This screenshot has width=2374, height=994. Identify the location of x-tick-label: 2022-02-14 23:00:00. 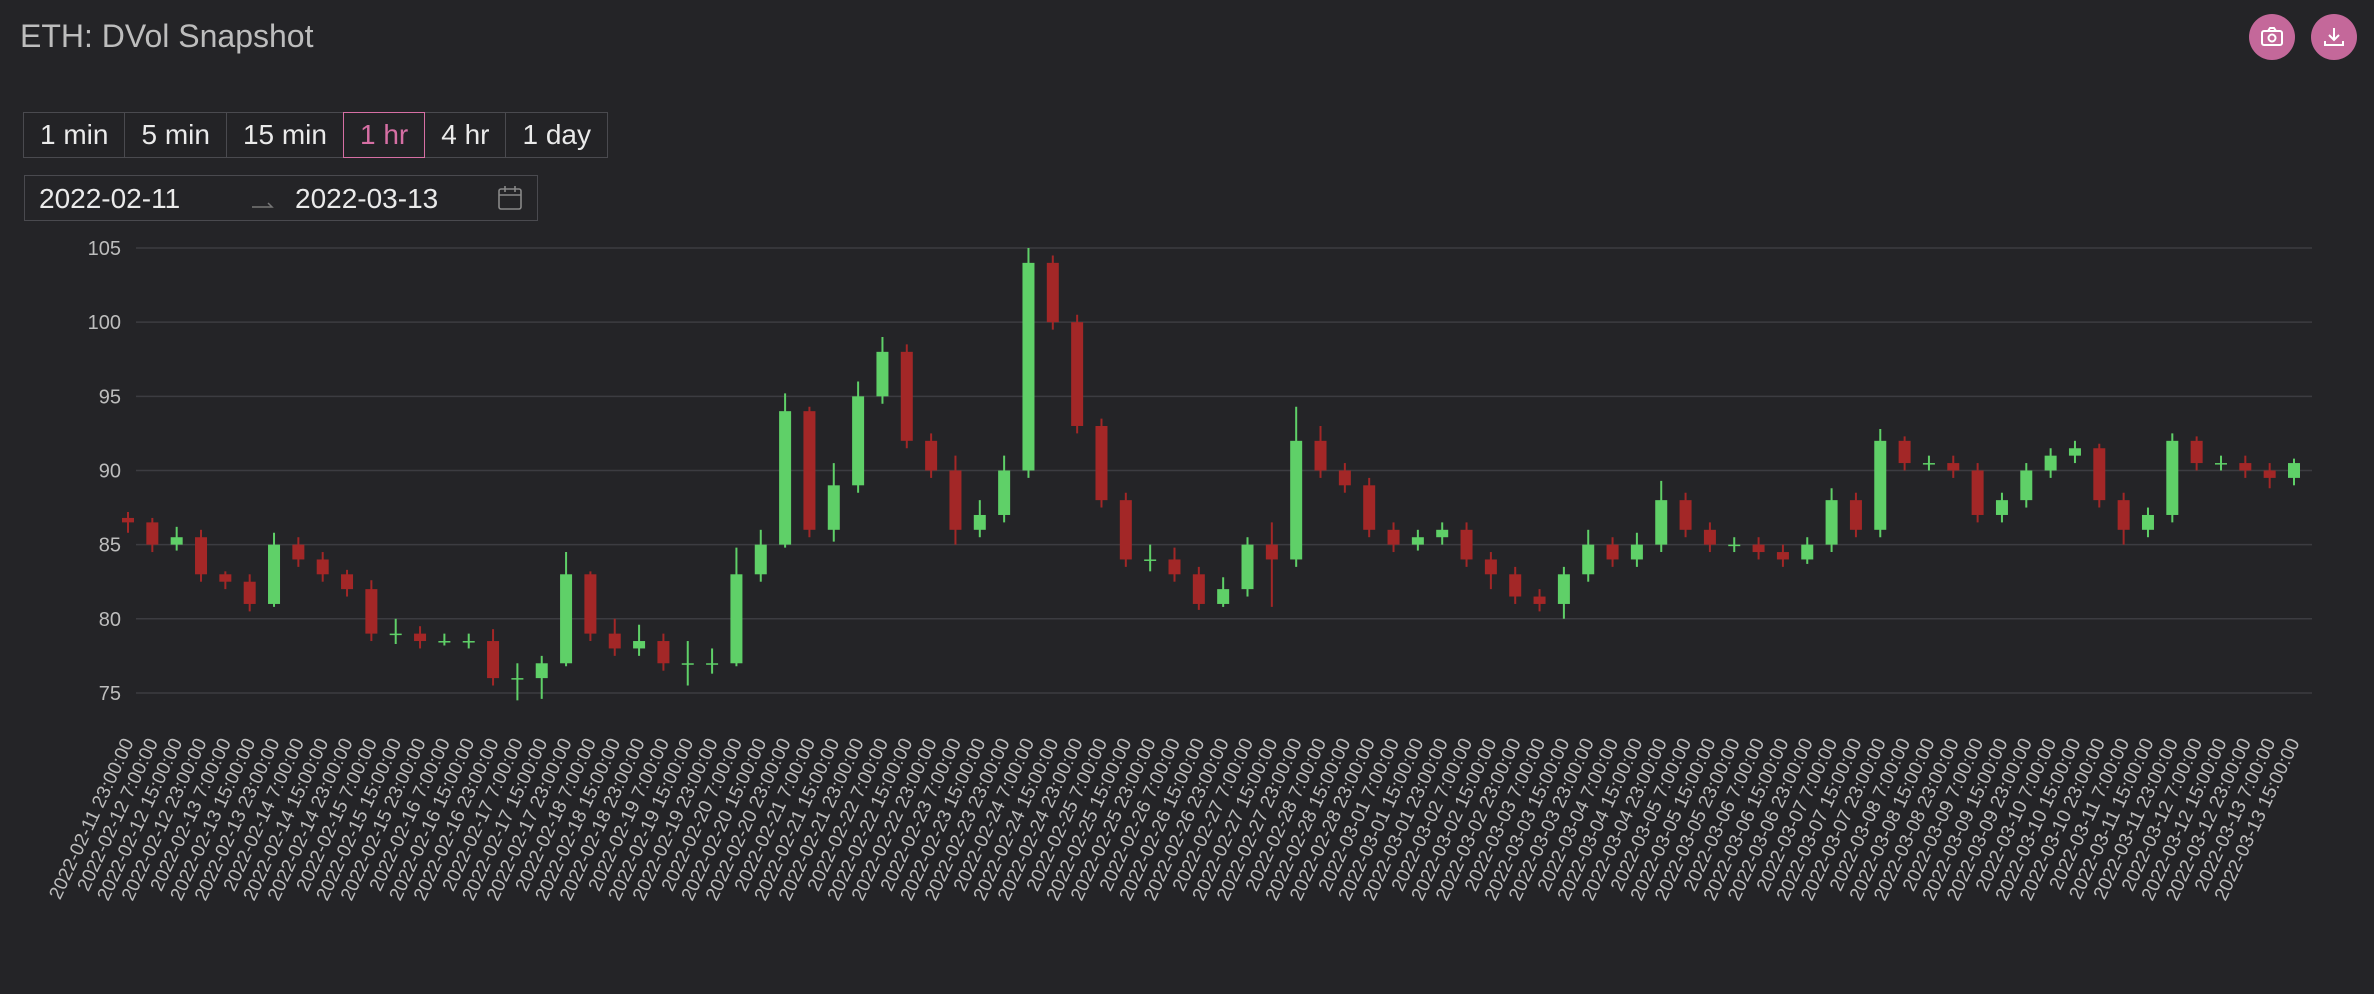
(311, 819).